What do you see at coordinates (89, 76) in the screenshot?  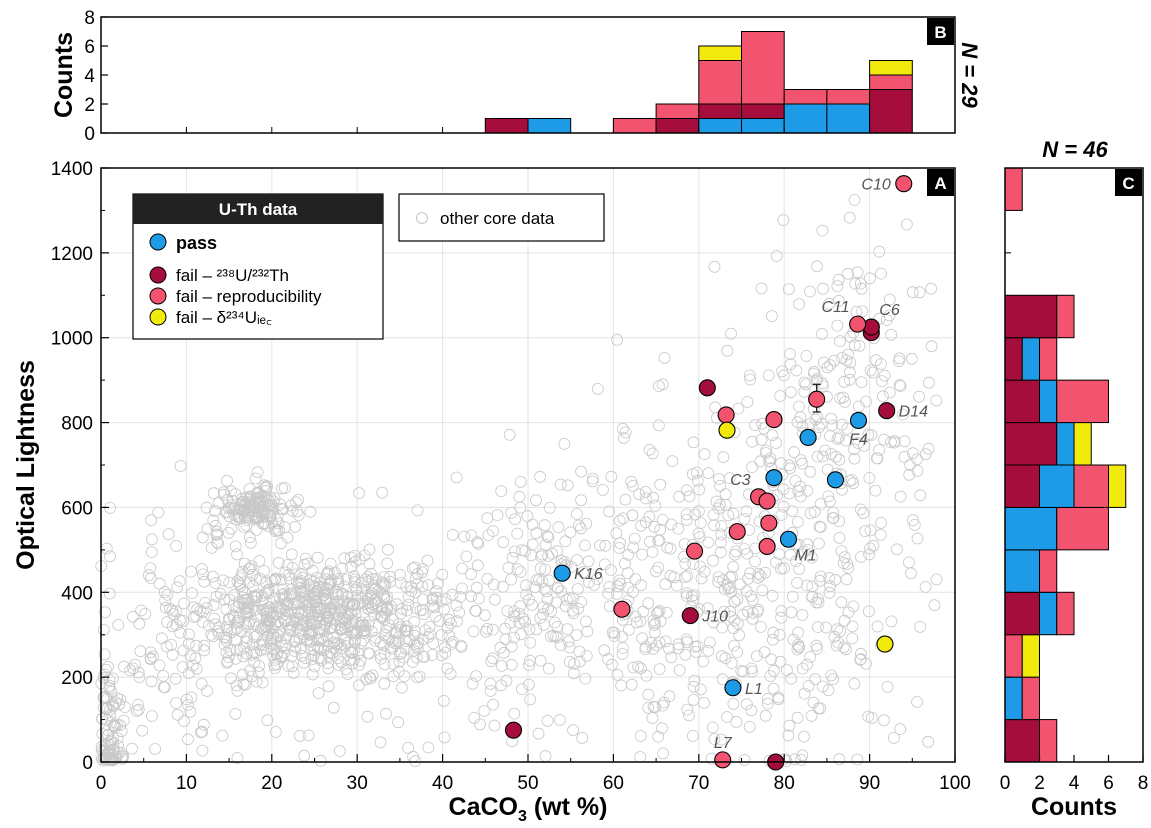 I see `y-tick-label: 4` at bounding box center [89, 76].